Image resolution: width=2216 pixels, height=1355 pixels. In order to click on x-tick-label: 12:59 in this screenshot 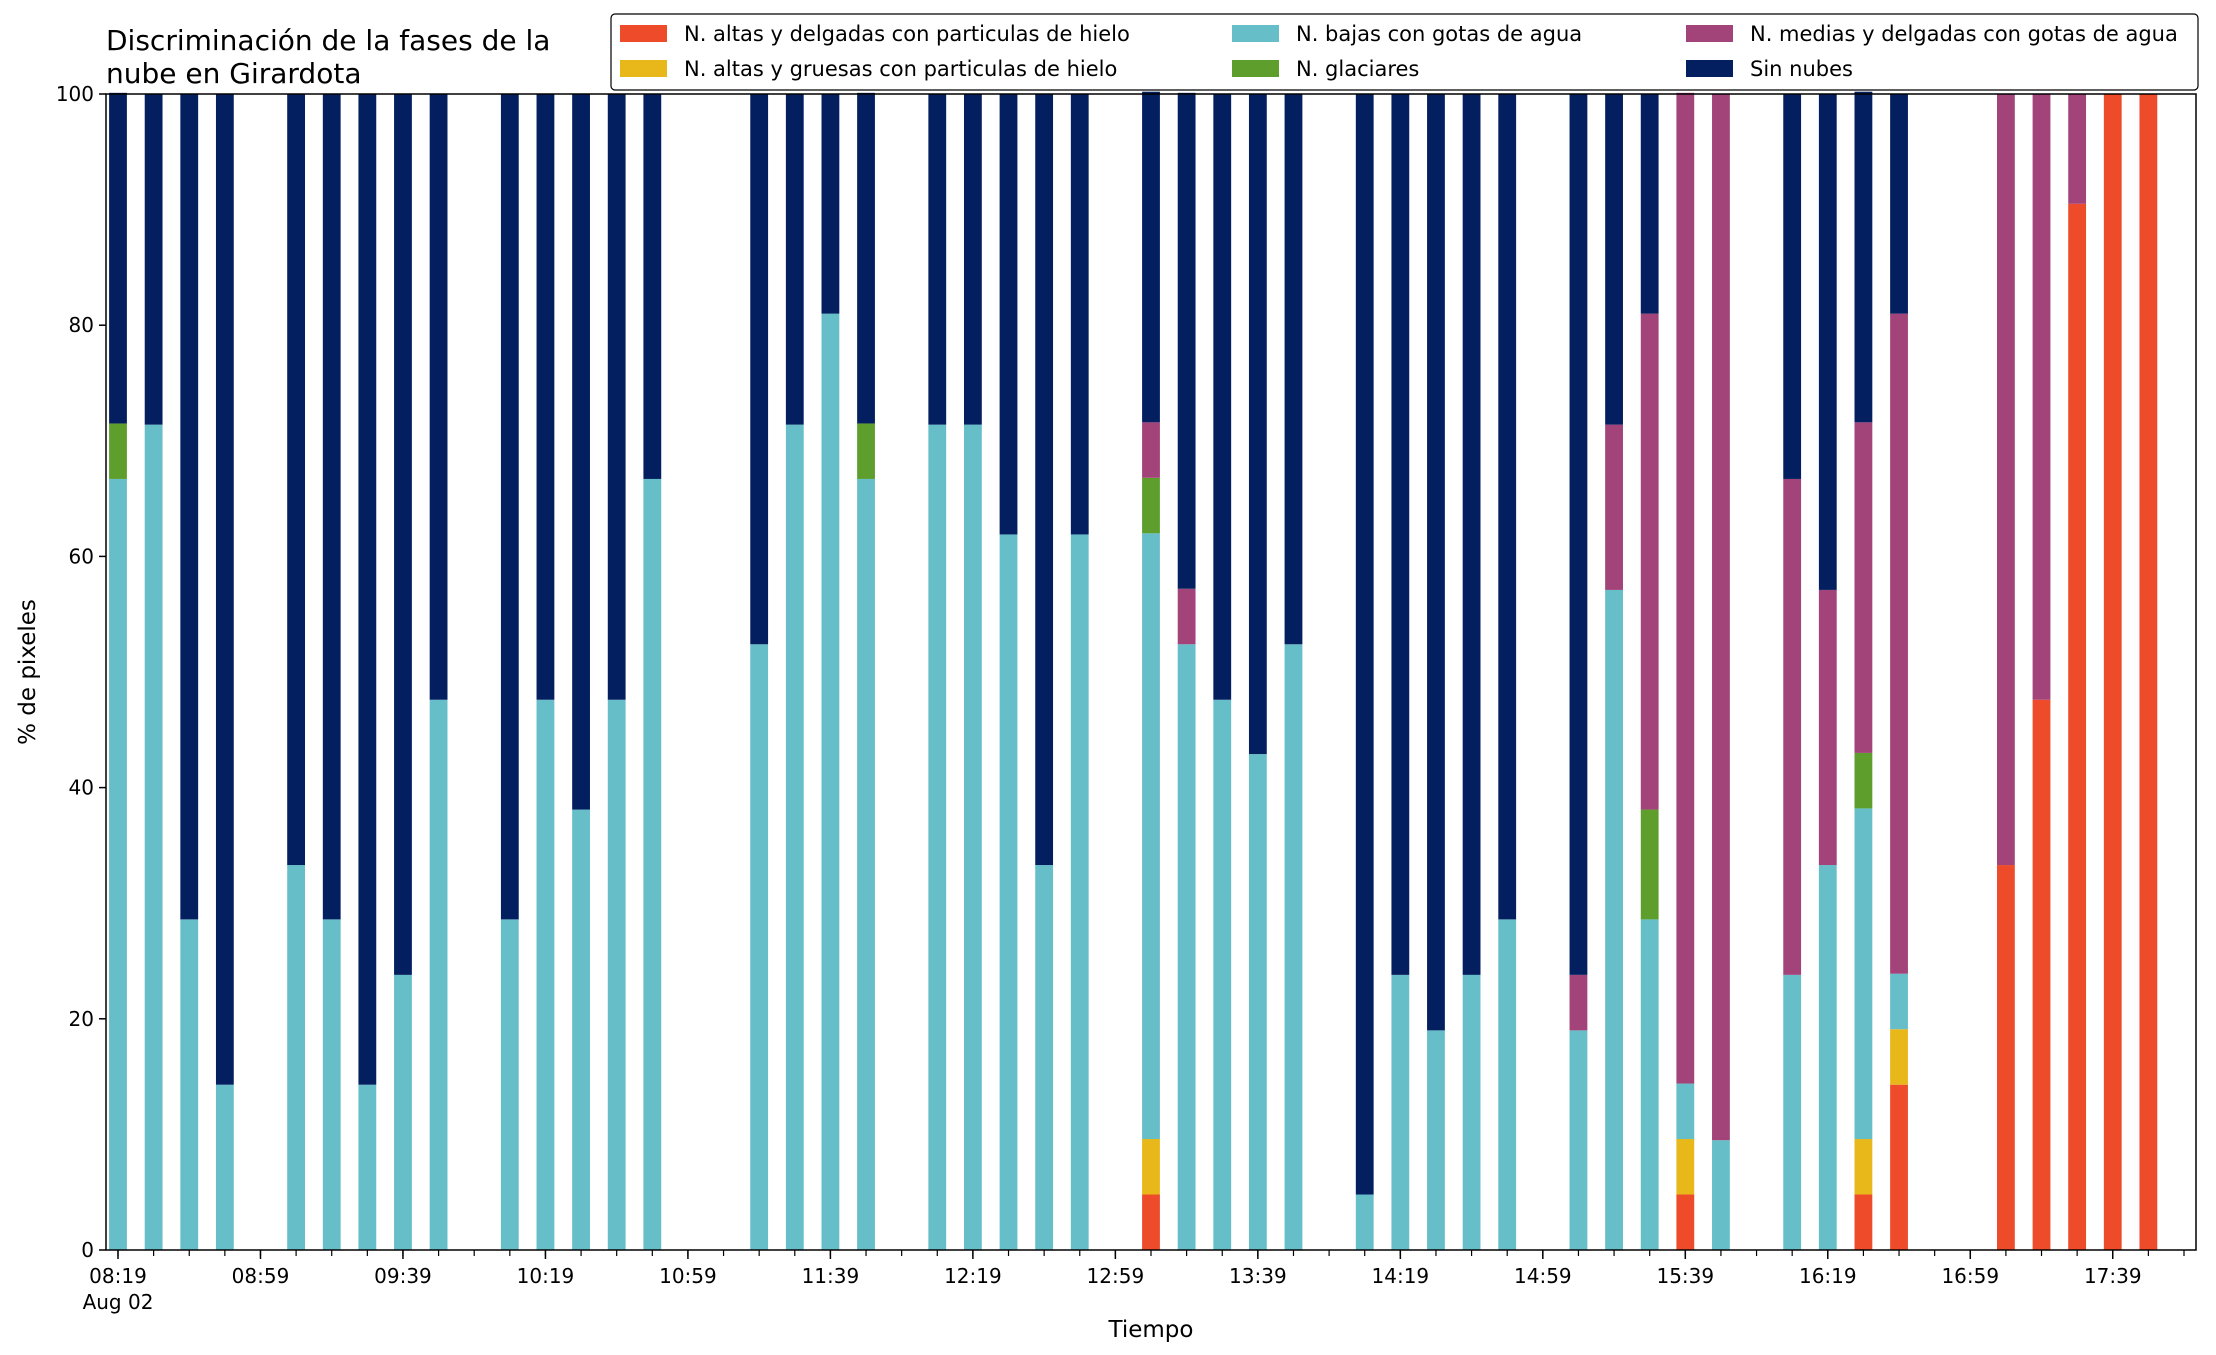, I will do `click(1116, 1276)`.